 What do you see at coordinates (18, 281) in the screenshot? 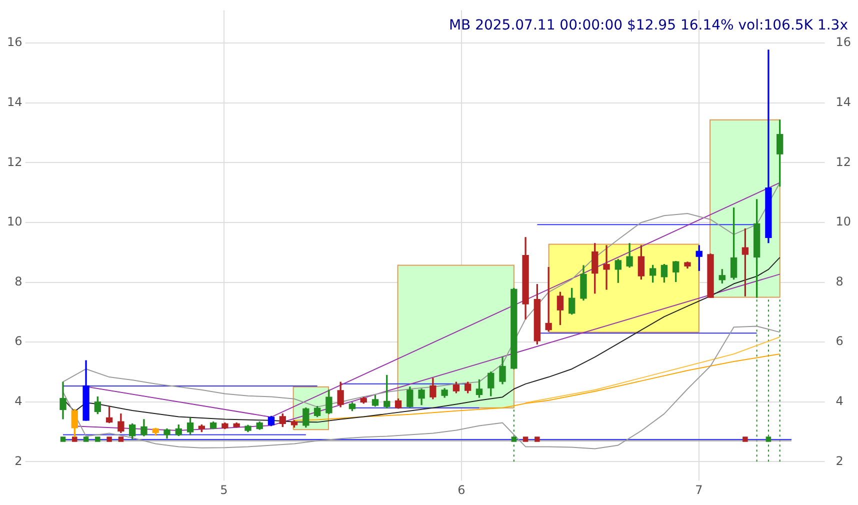
I see `y-tick-label: 8` at bounding box center [18, 281].